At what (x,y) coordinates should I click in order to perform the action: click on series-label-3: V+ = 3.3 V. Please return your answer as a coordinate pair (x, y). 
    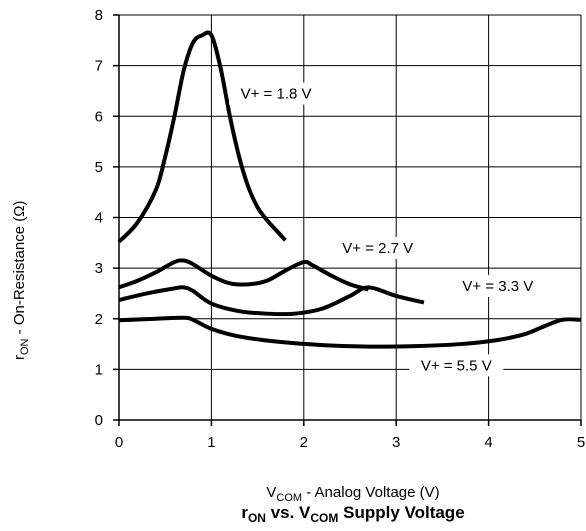
    Looking at the image, I should click on (497, 286).